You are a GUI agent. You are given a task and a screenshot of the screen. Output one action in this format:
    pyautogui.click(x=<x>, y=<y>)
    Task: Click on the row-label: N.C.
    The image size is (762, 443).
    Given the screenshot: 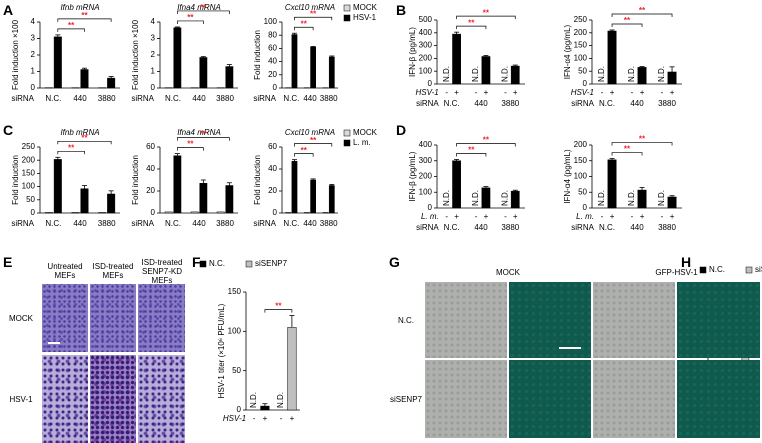 What is the action you would take?
    pyautogui.click(x=406, y=320)
    